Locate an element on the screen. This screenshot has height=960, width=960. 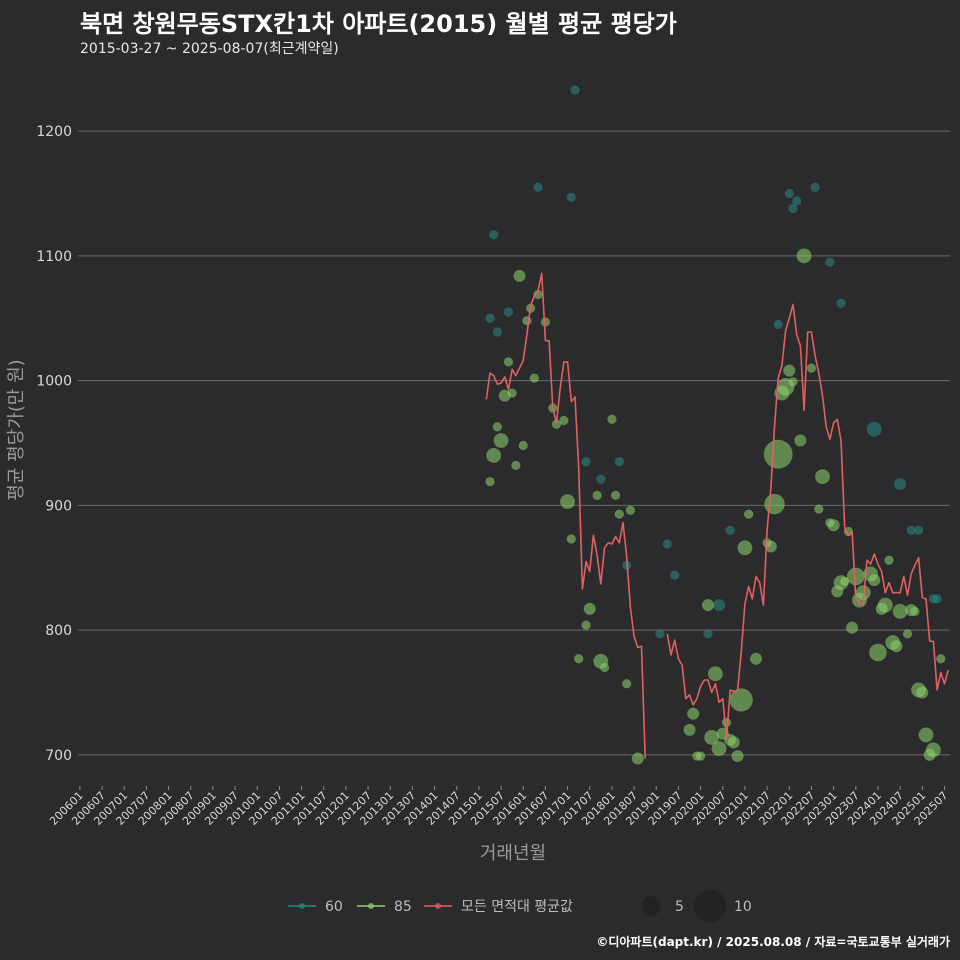
y-axis-title: 평균 평당가(만 원) is located at coordinates (16, 429).